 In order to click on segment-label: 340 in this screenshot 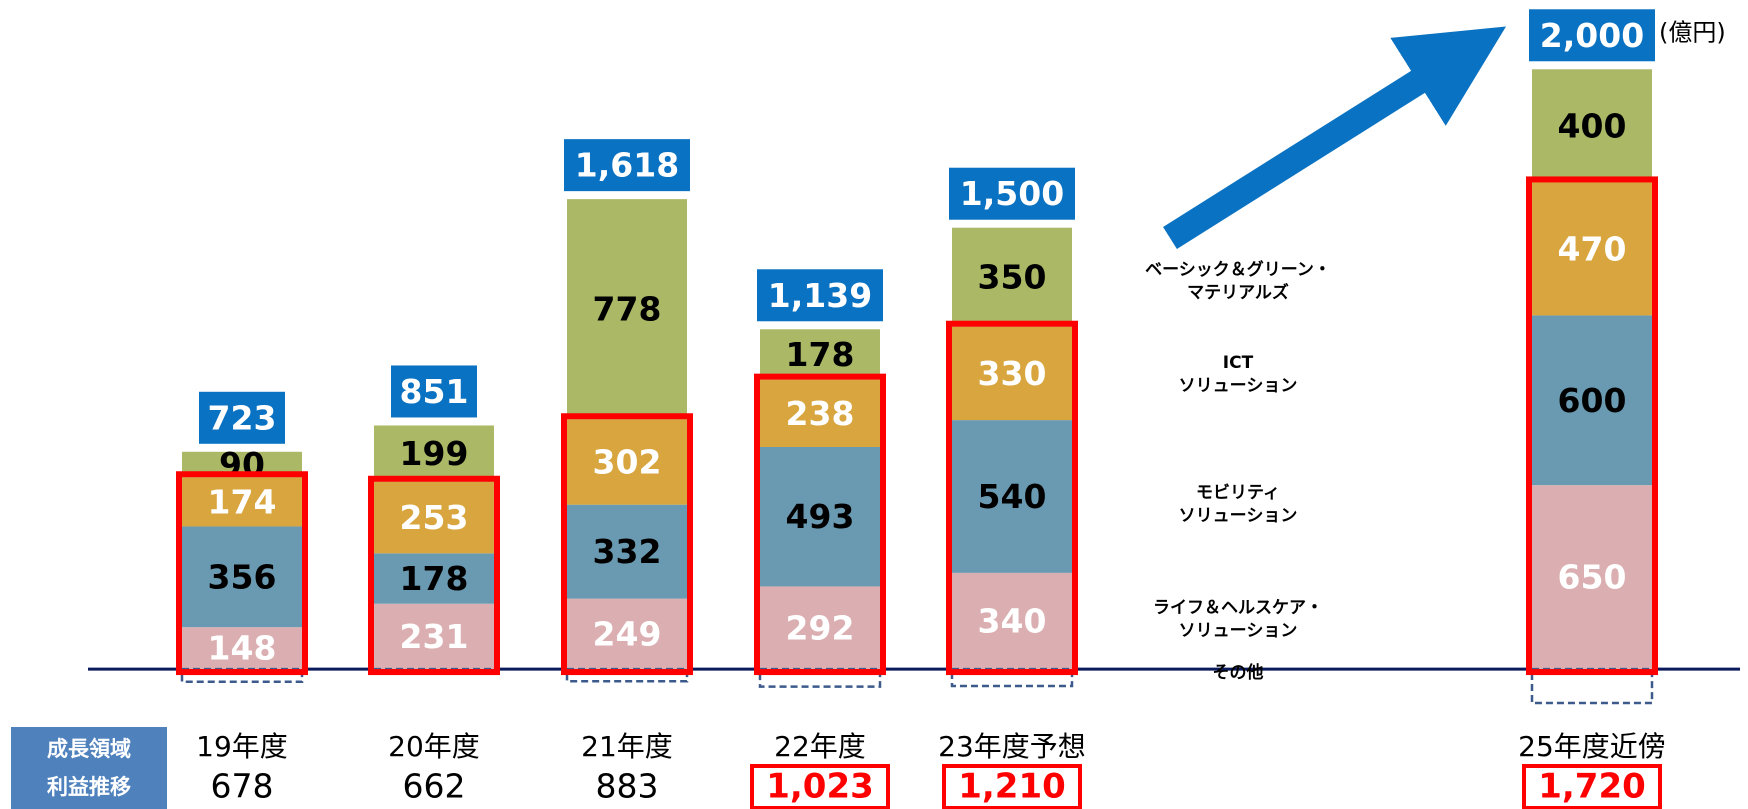, I will do `click(1012, 620)`.